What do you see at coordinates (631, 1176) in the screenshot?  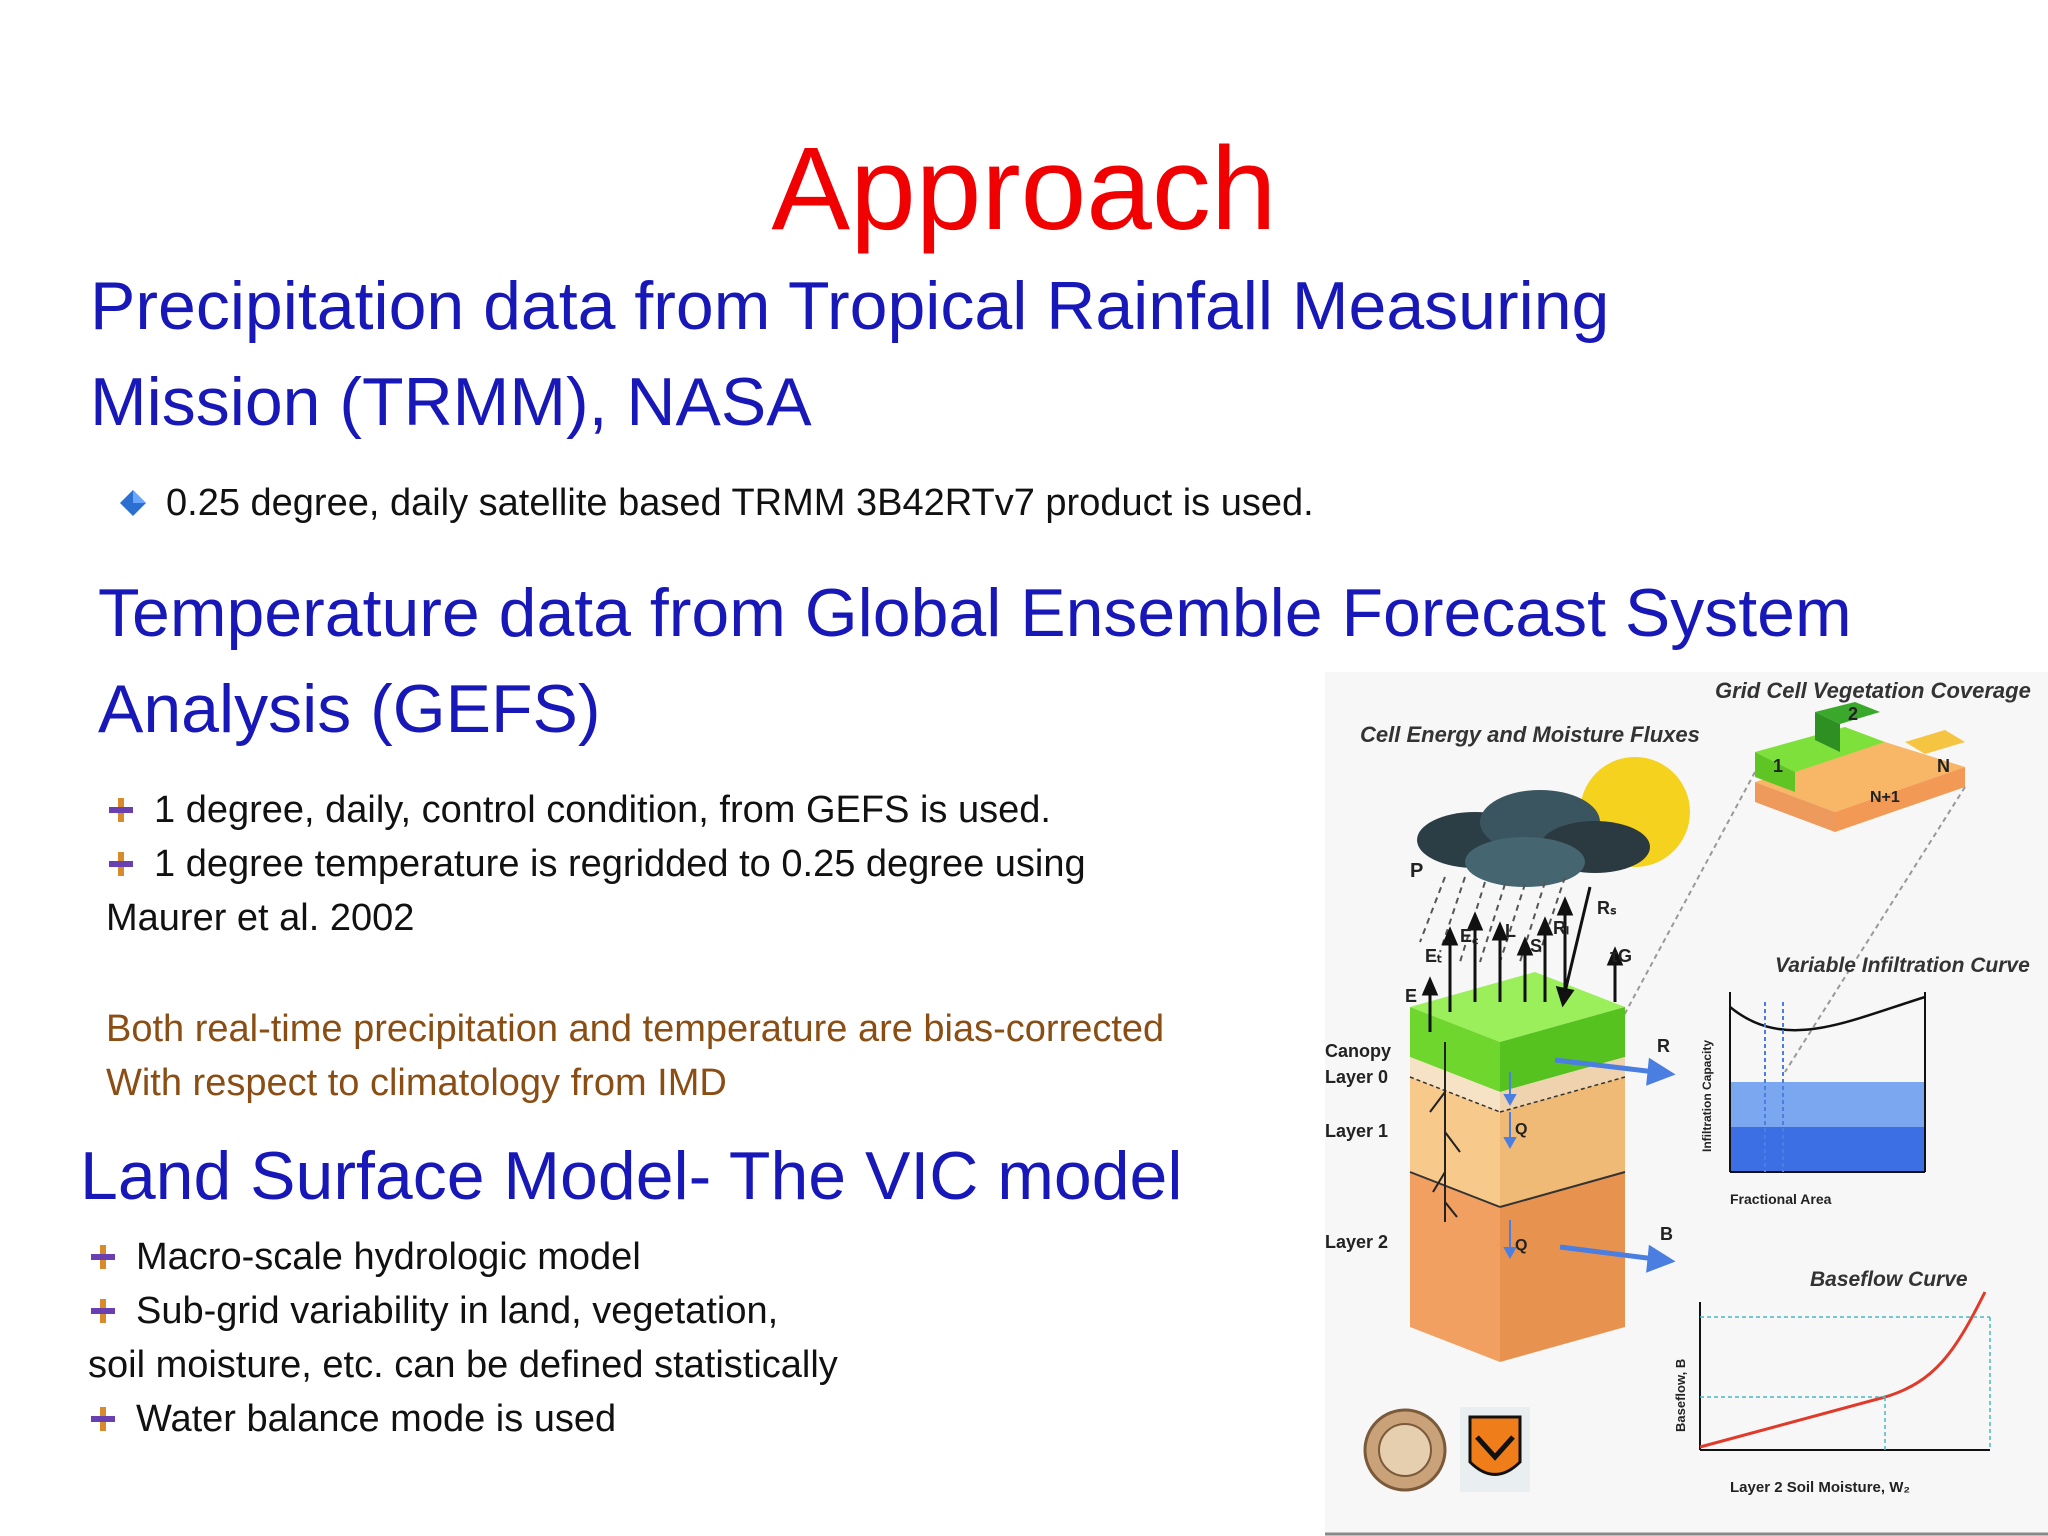 I see `lsm-heading: Land Surface Model- The VIC model` at bounding box center [631, 1176].